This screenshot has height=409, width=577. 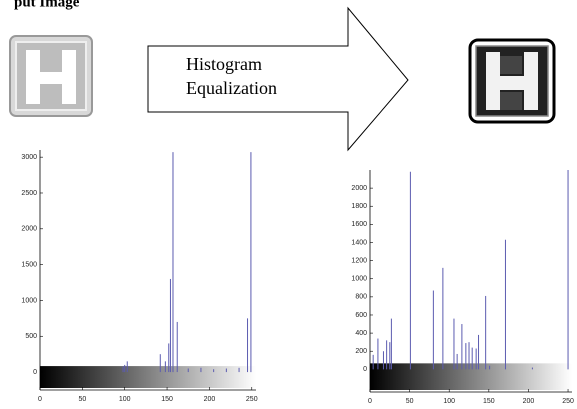 What do you see at coordinates (47, 5) in the screenshot?
I see `caption: put Image` at bounding box center [47, 5].